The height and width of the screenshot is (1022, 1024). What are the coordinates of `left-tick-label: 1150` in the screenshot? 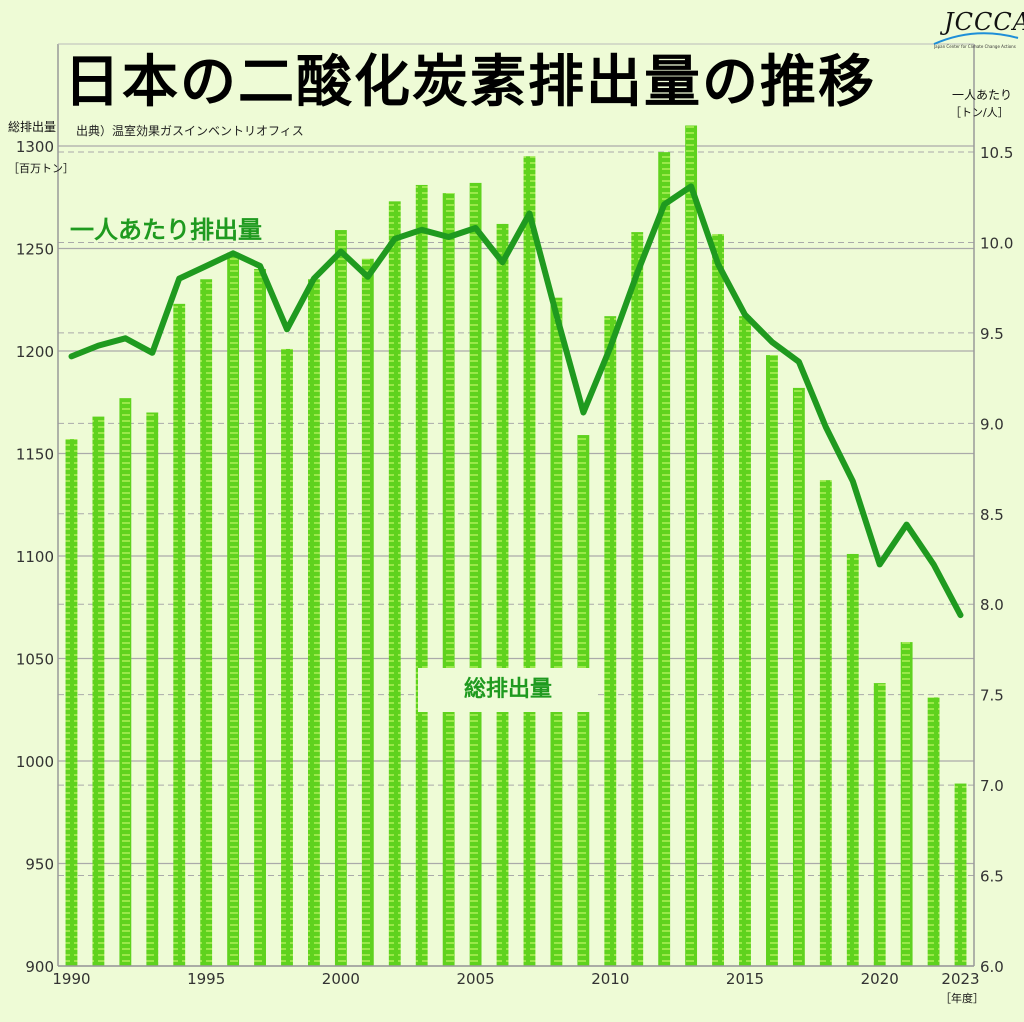 It's located at (35, 455).